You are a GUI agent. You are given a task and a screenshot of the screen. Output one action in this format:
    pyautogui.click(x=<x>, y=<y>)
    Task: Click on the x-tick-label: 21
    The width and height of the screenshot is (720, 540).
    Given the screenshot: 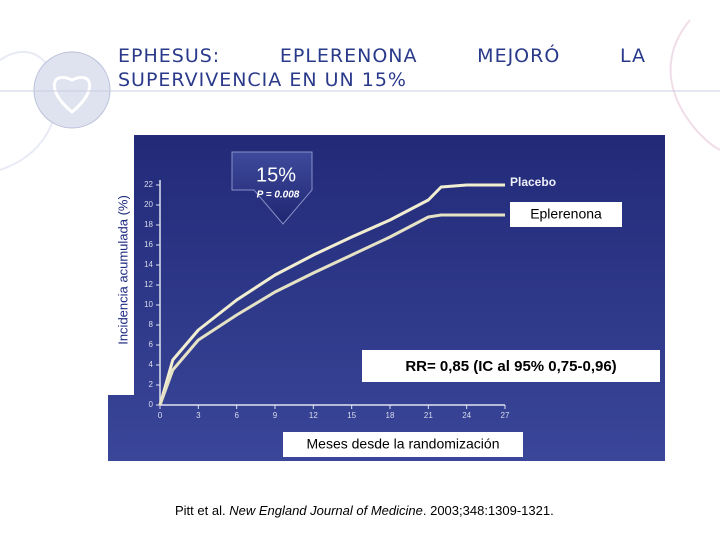 What is the action you would take?
    pyautogui.click(x=428, y=415)
    